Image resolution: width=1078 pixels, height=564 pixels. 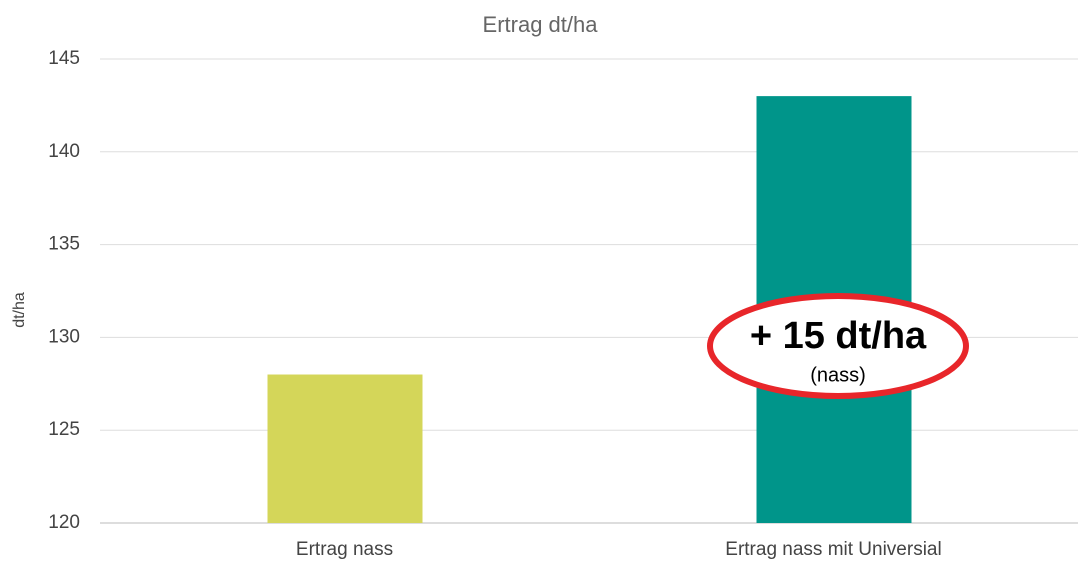 What do you see at coordinates (64, 522) in the screenshot?
I see `y-tick-label: 120` at bounding box center [64, 522].